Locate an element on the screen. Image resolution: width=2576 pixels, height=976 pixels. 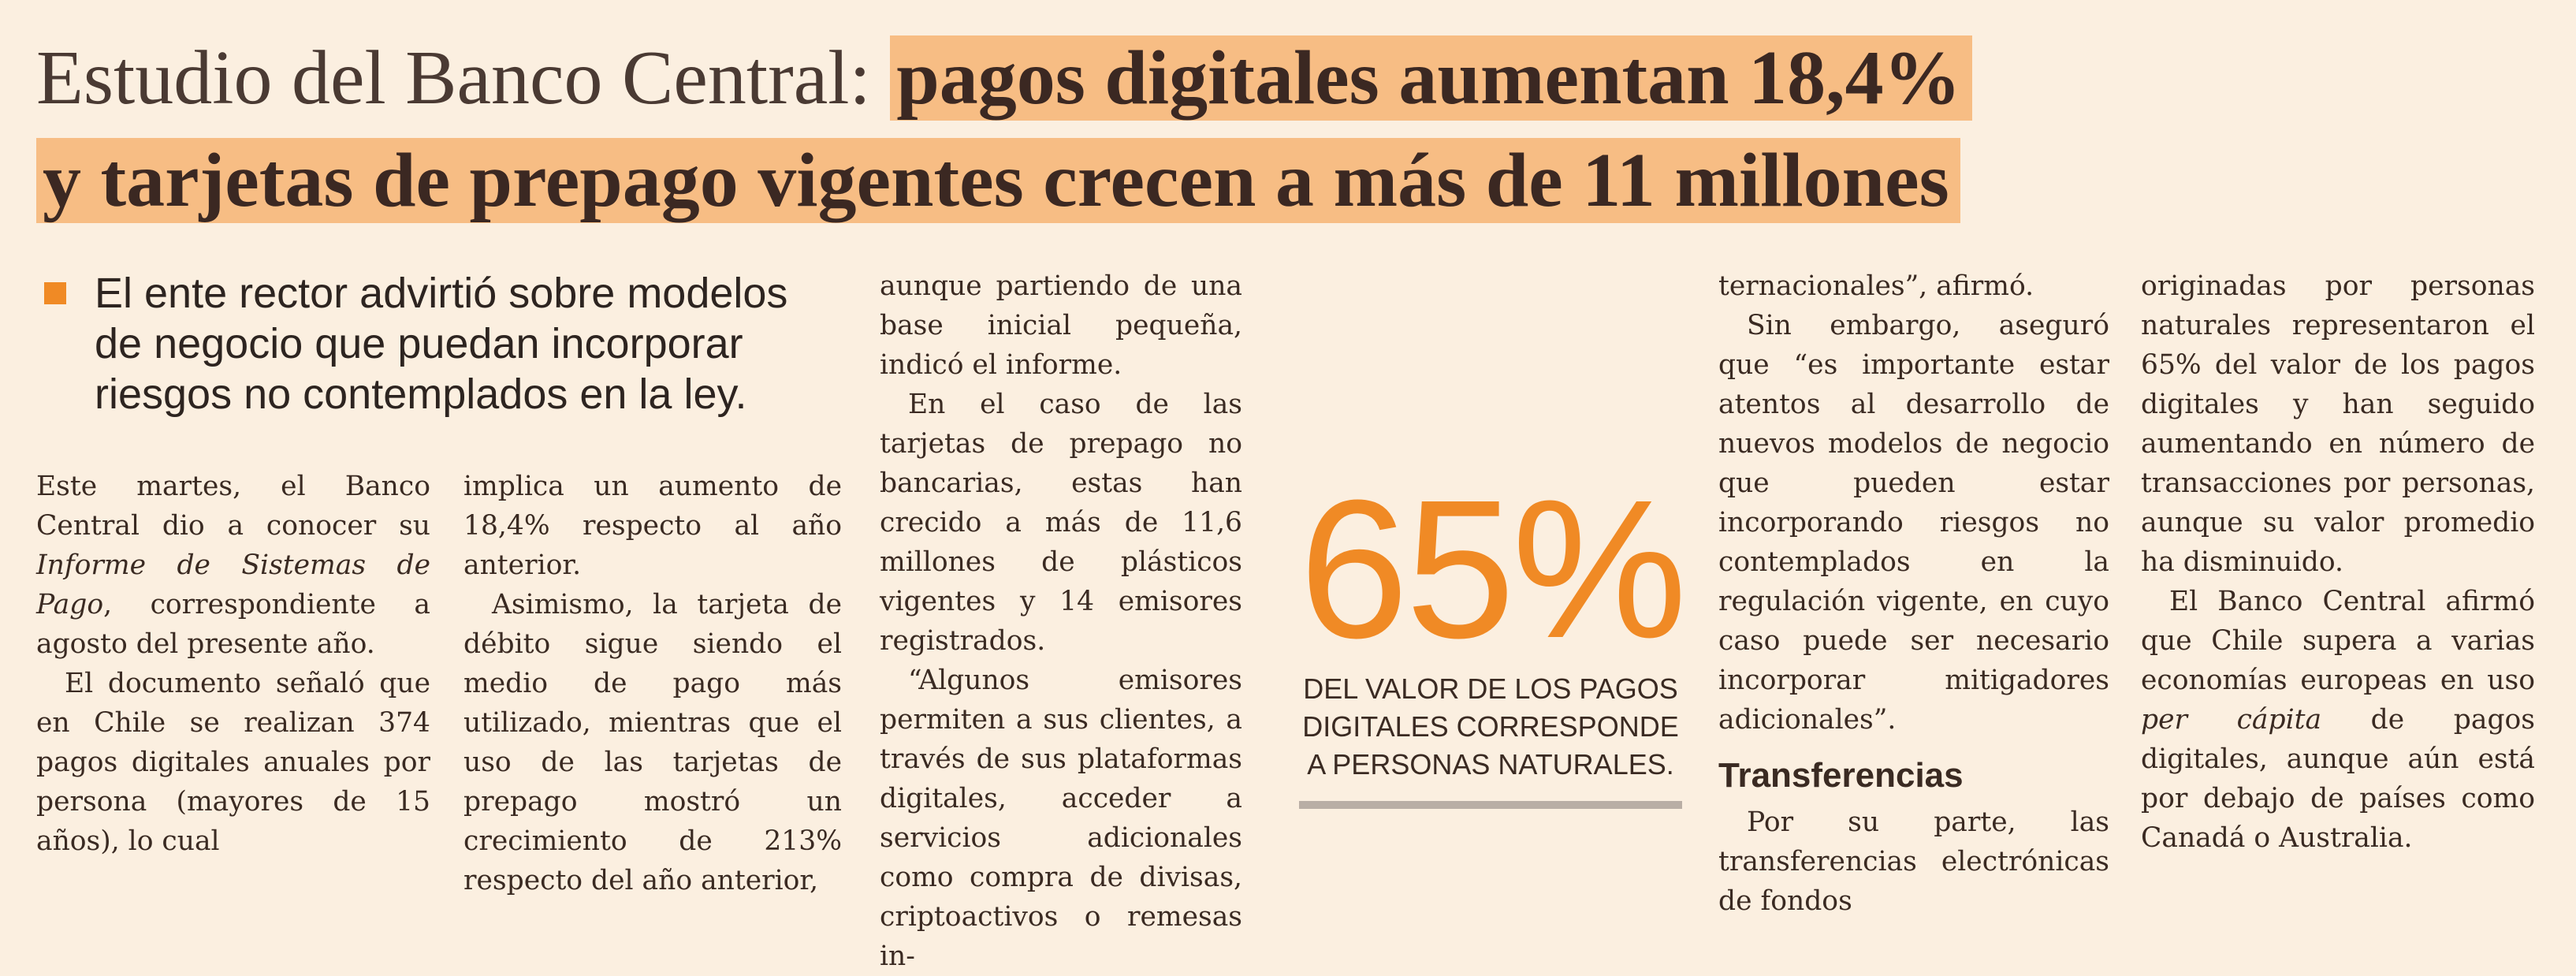
report-title: Informe de Sistemas de Pago is located at coordinates (233, 584).